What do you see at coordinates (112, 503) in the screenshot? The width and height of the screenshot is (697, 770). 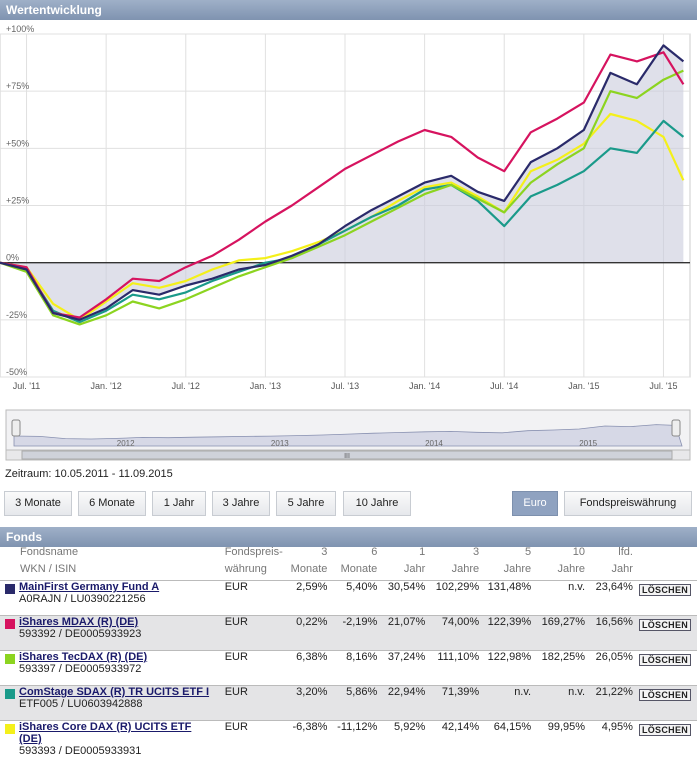 I see `range-6-monate-button: 6 Monate` at bounding box center [112, 503].